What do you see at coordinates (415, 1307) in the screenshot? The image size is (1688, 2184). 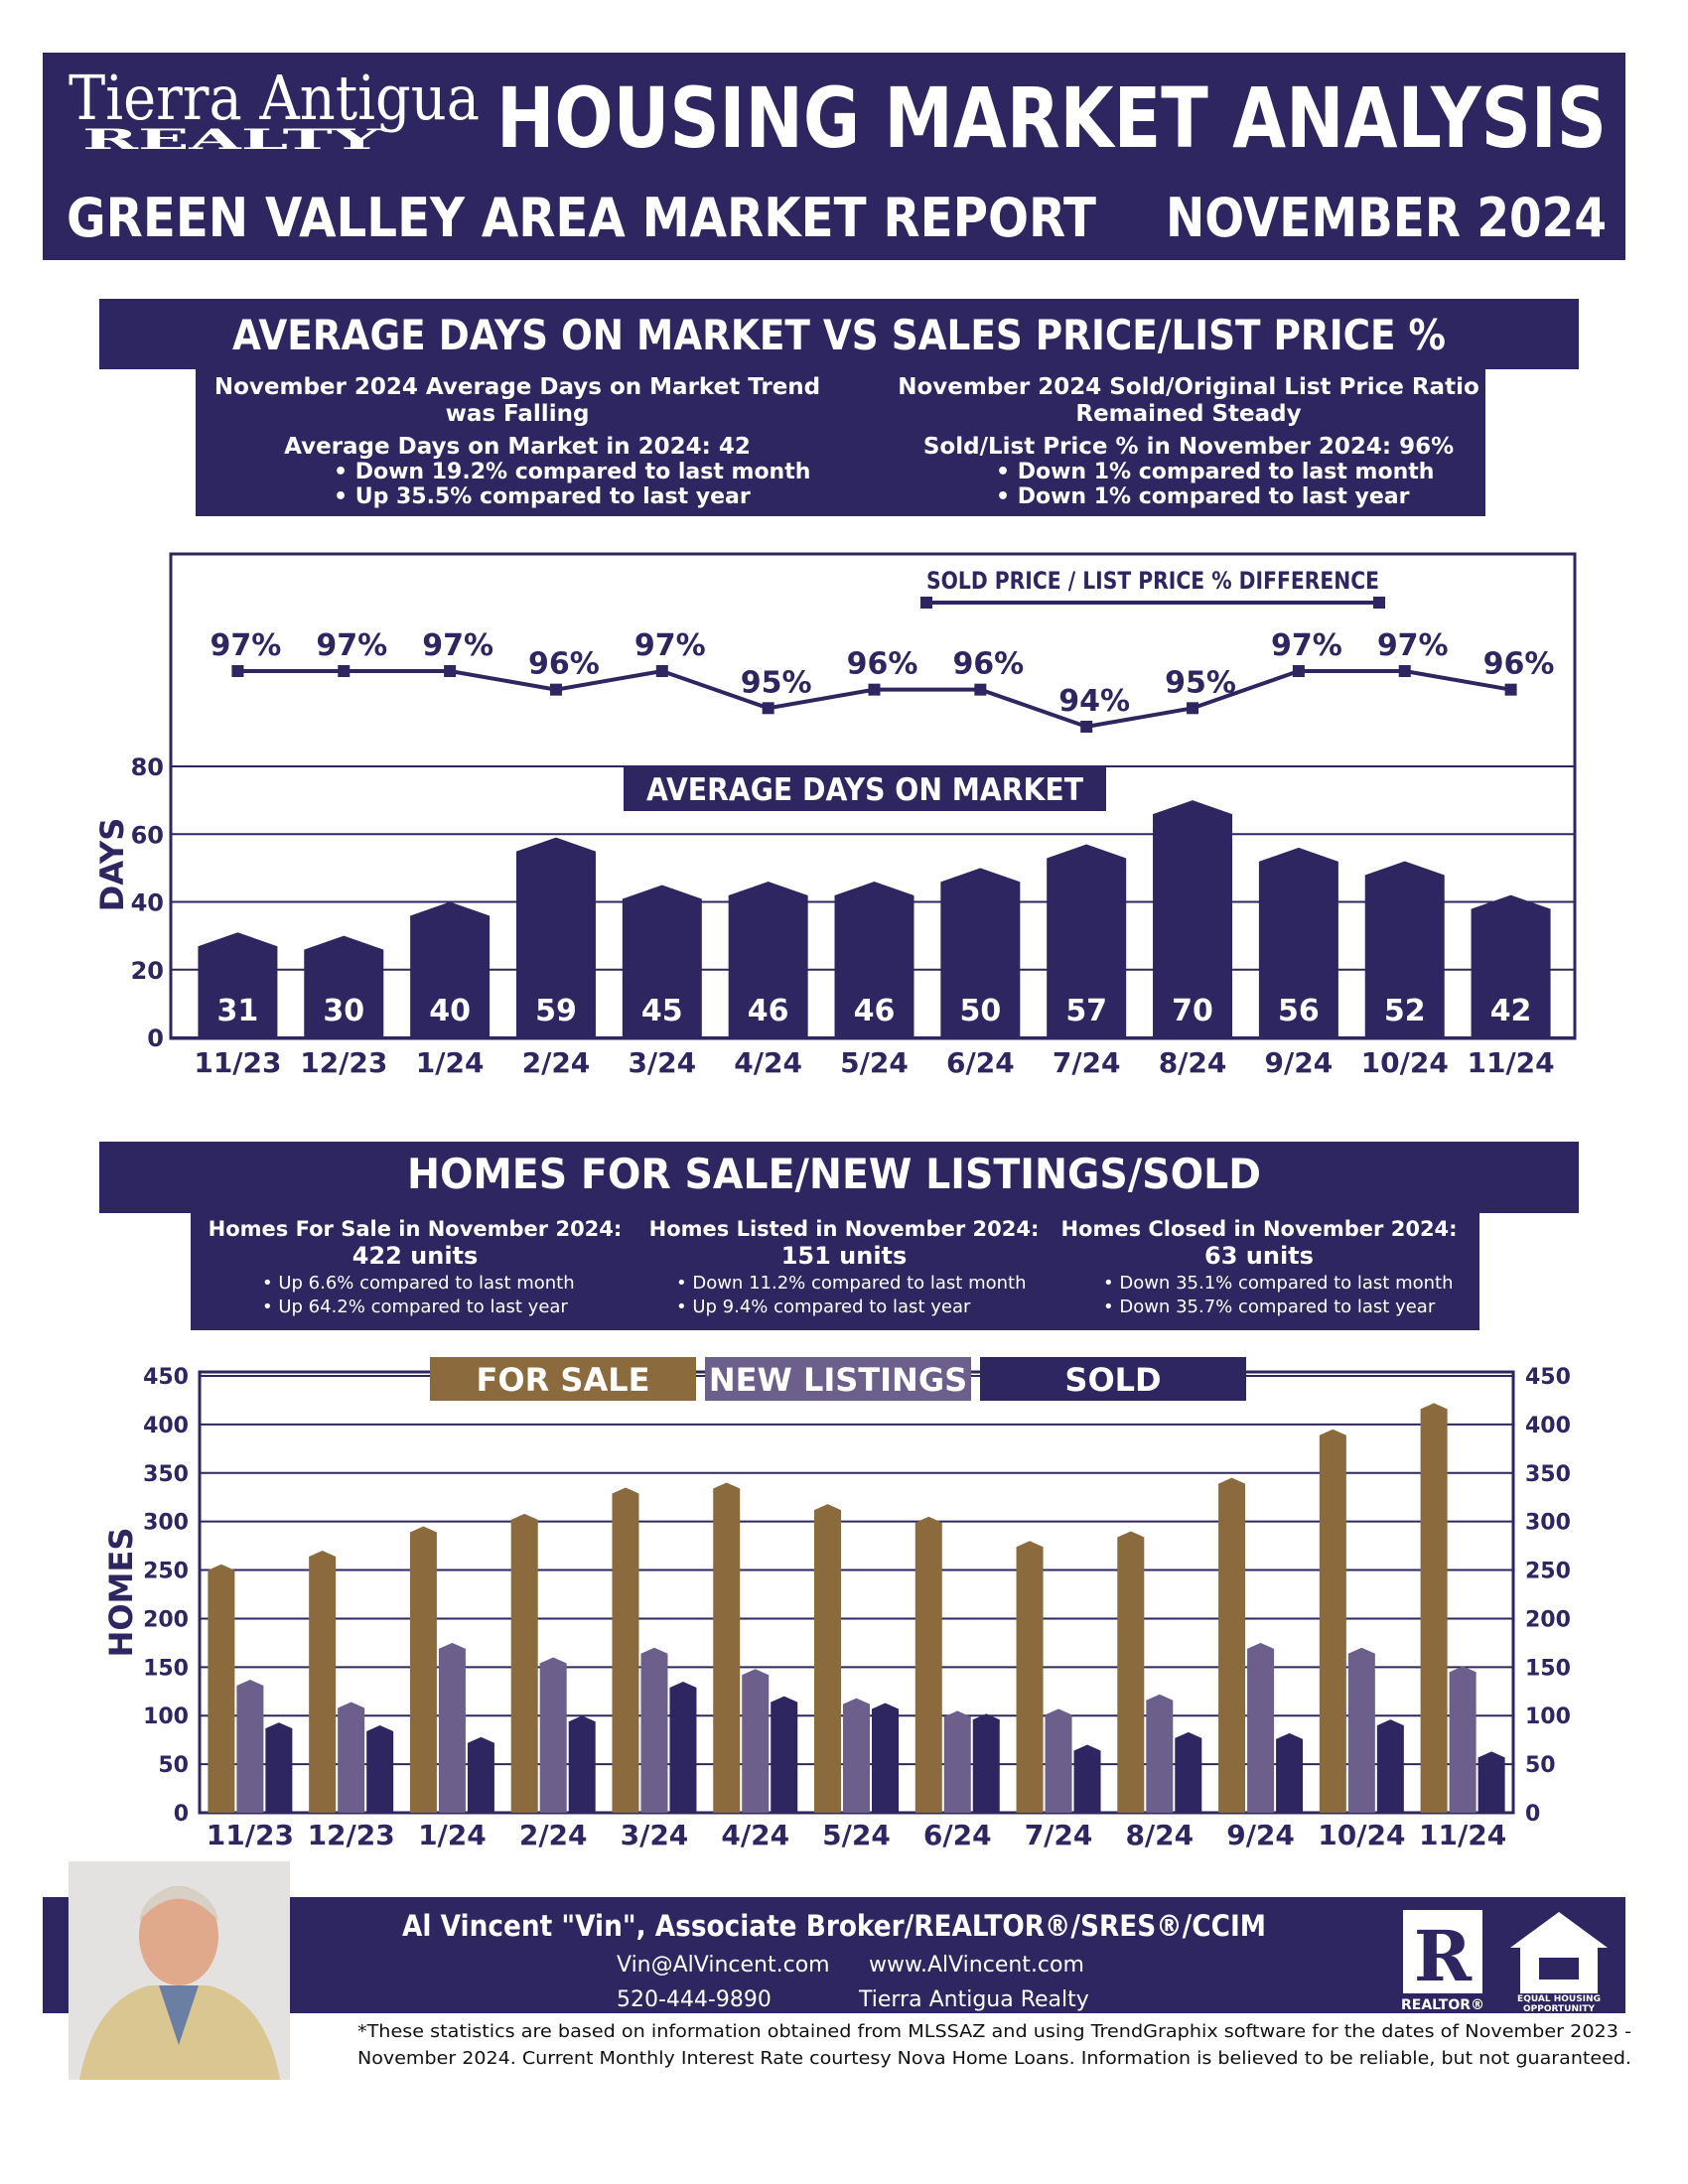 I see `stat-bullet: • Up 64.2% compared to last year` at bounding box center [415, 1307].